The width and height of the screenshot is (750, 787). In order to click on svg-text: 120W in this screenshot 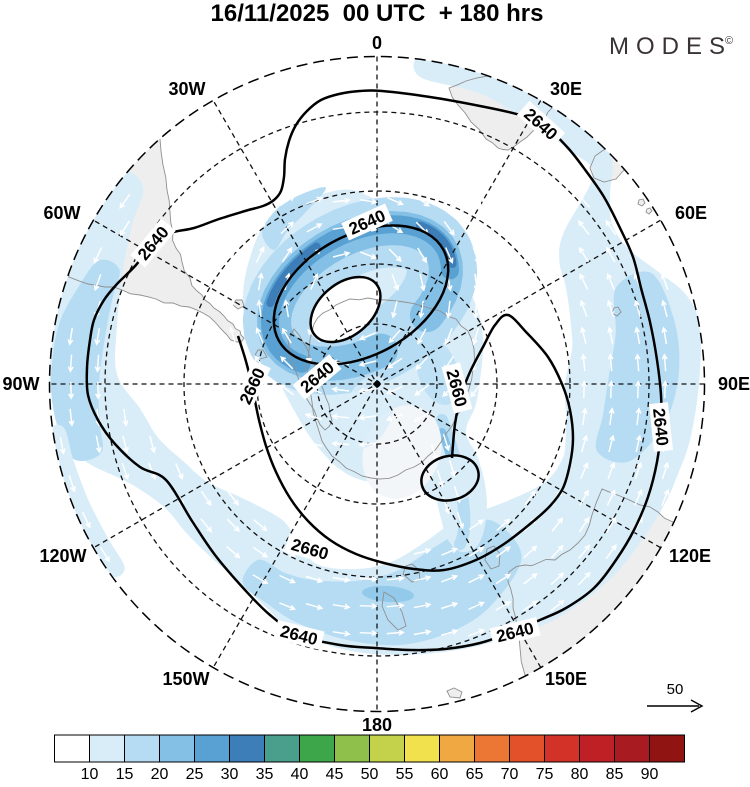, I will do `click(62, 556)`.